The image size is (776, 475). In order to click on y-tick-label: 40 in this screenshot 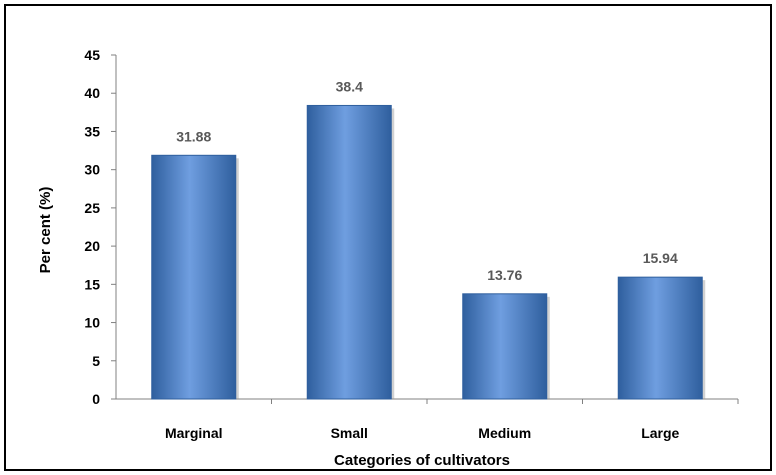, I will do `click(92, 93)`.